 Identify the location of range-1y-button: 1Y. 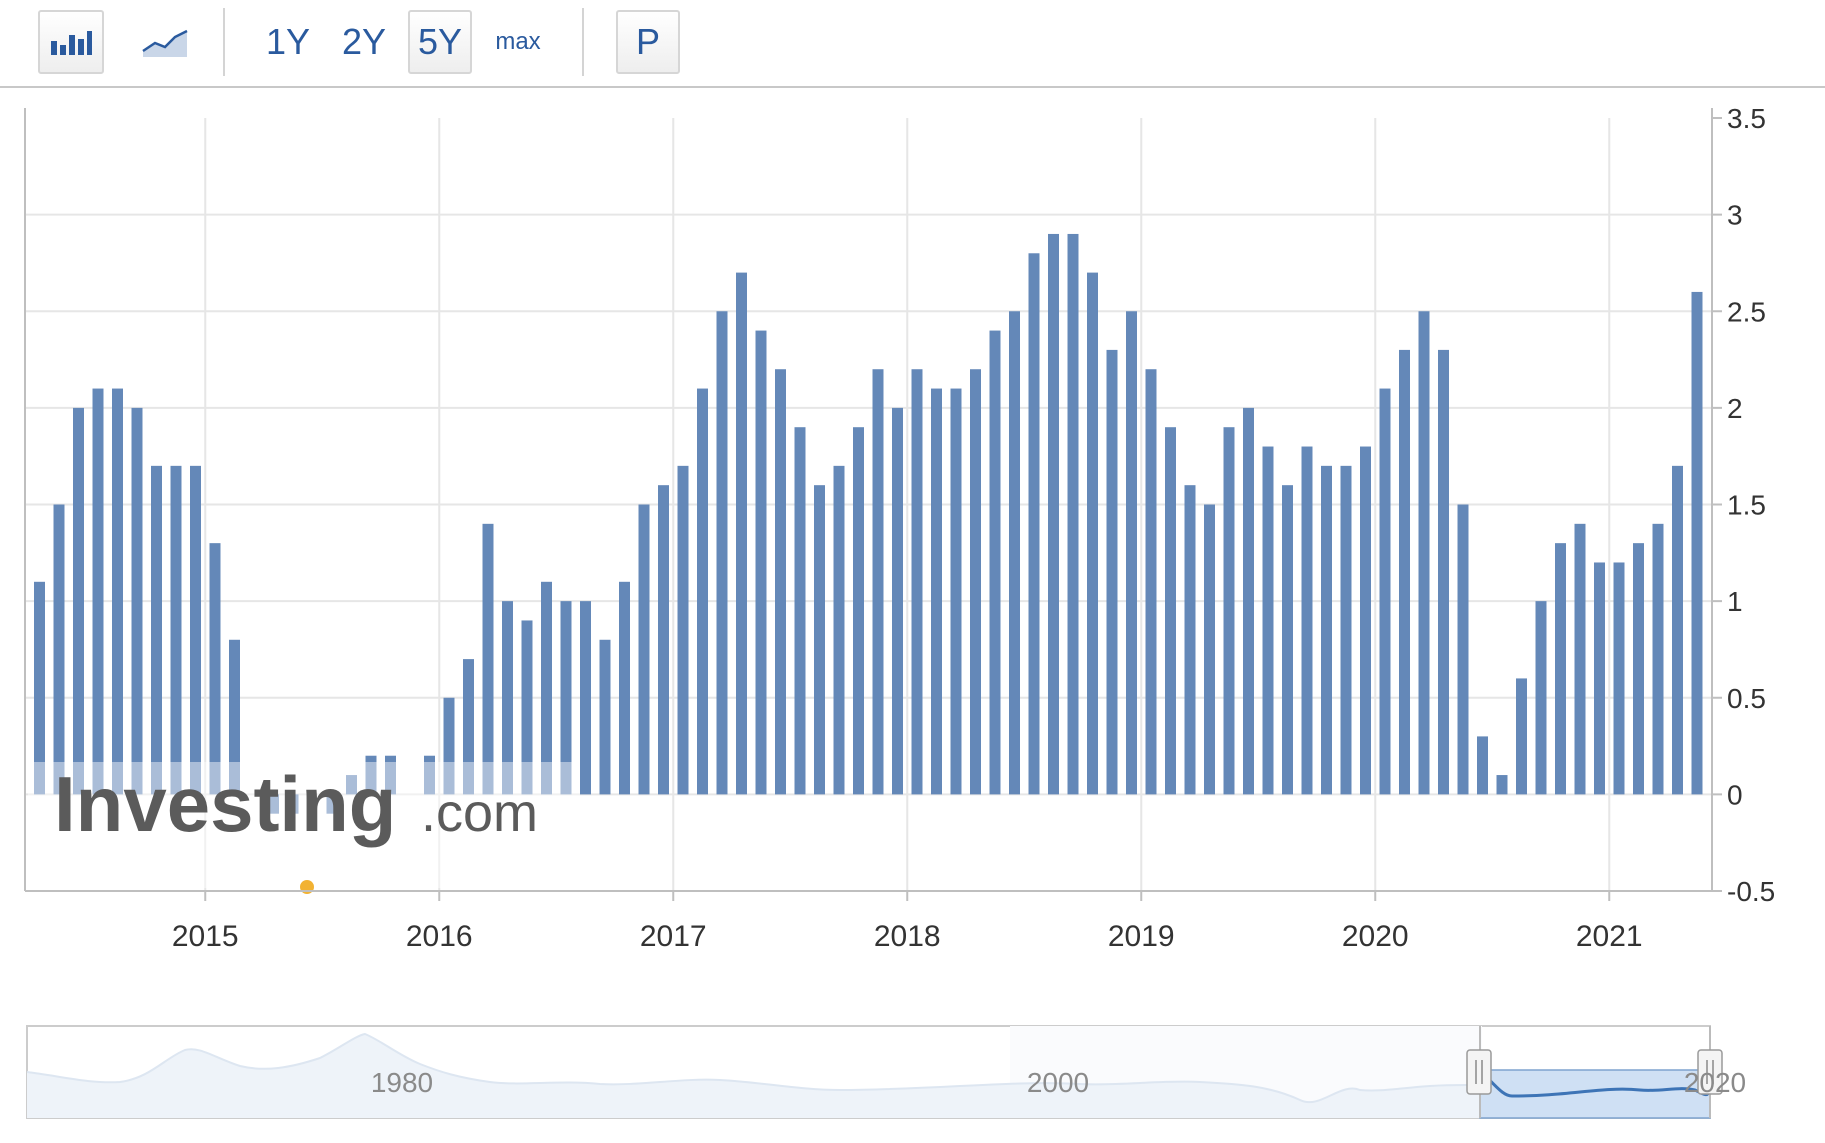
(288, 41).